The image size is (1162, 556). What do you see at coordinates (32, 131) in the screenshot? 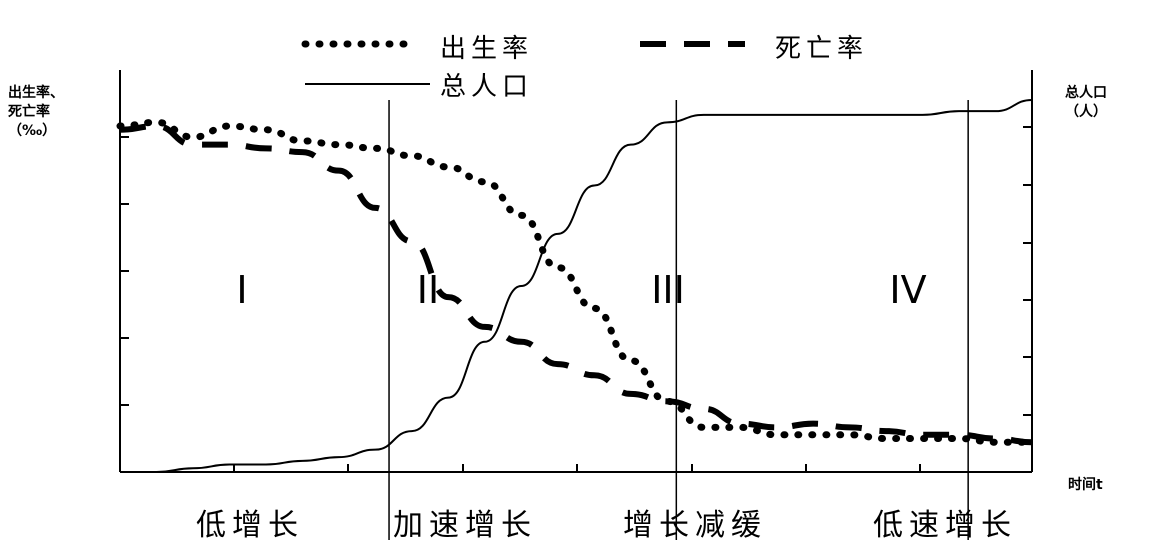
I see `left-axis-title-line3: （‰）` at bounding box center [32, 131].